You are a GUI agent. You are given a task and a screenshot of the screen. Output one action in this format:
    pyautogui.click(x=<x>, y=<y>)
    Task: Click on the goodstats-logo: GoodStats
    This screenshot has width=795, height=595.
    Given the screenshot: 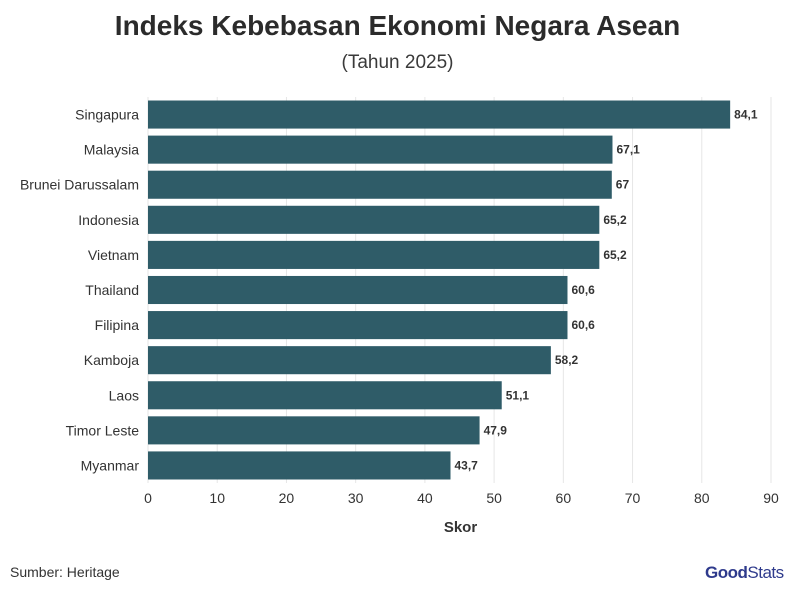 What is the action you would take?
    pyautogui.click(x=744, y=573)
    